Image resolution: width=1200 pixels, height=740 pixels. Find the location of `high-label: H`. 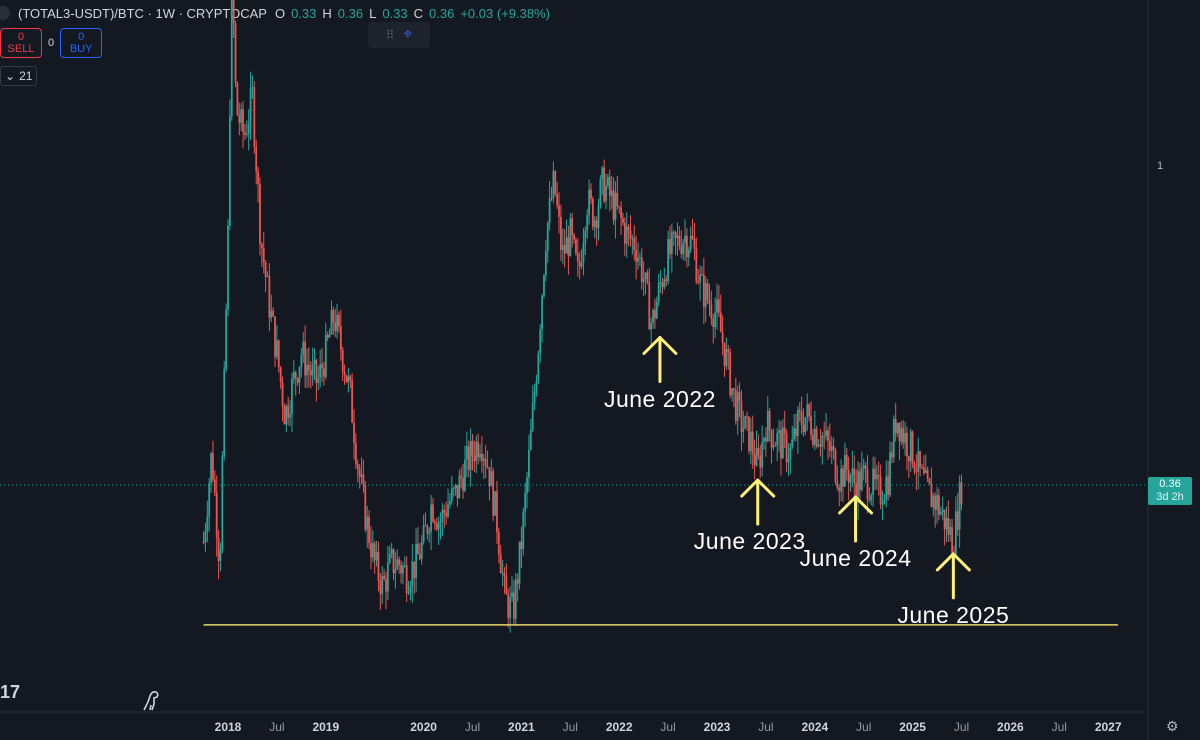

high-label: H is located at coordinates (327, 13).